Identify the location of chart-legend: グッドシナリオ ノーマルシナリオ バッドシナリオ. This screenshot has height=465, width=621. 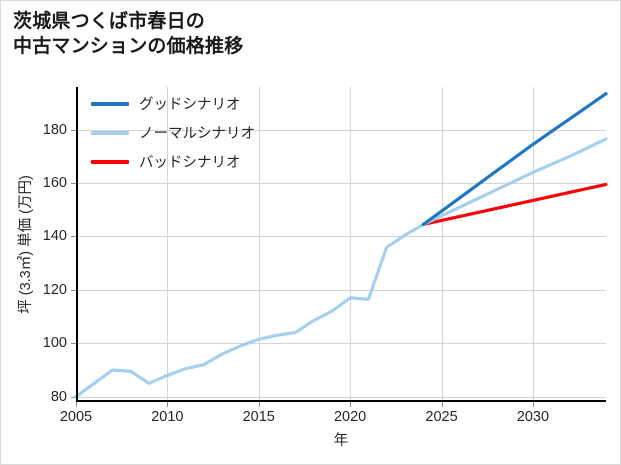
(173, 132).